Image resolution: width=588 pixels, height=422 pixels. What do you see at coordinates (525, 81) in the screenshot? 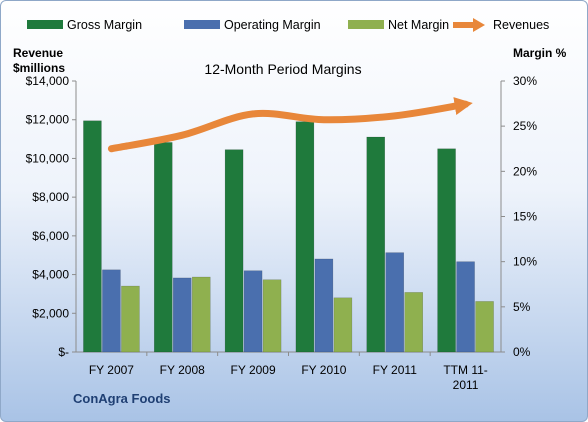
I see `right-tick-label: 30%` at bounding box center [525, 81].